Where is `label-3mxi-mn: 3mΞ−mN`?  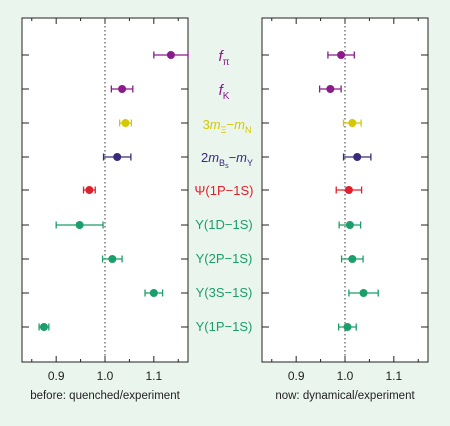
label-3mxi-mn: 3mΞ−mN is located at coordinates (227, 126).